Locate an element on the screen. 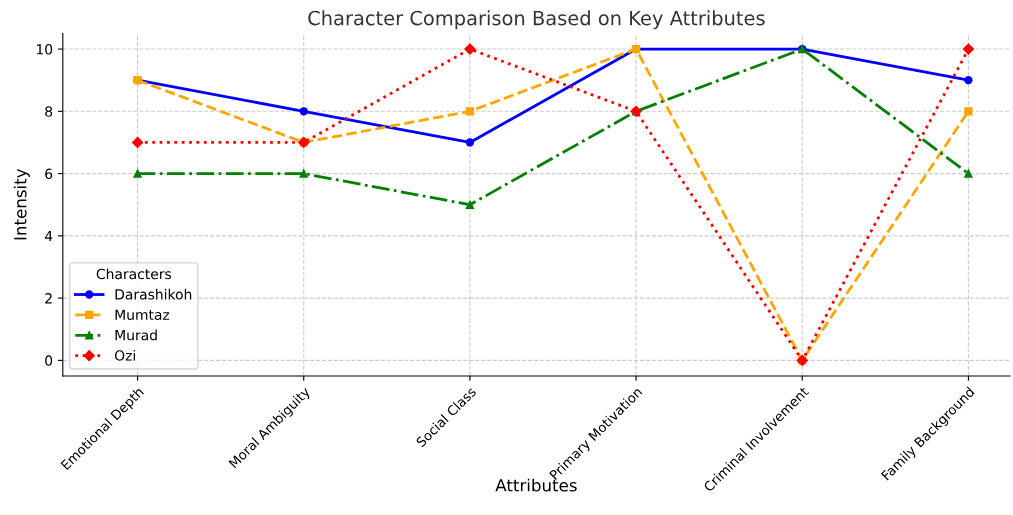  legend-label: Ozi is located at coordinates (124, 355).